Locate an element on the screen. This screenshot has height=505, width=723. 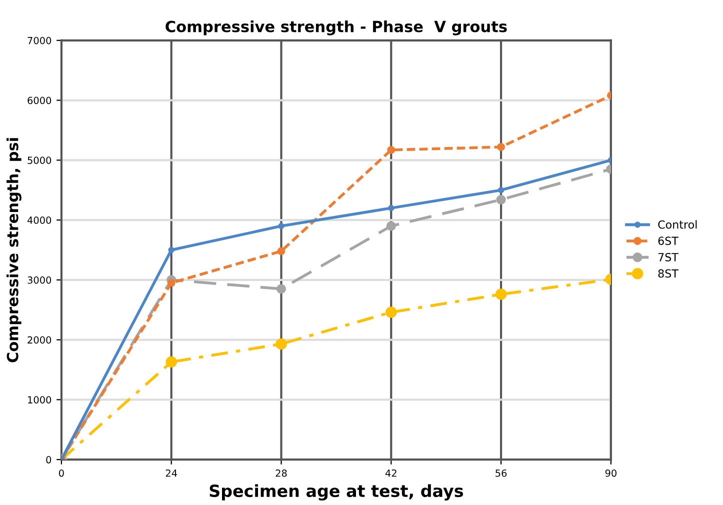
legend-label: 6ST is located at coordinates (668, 241).